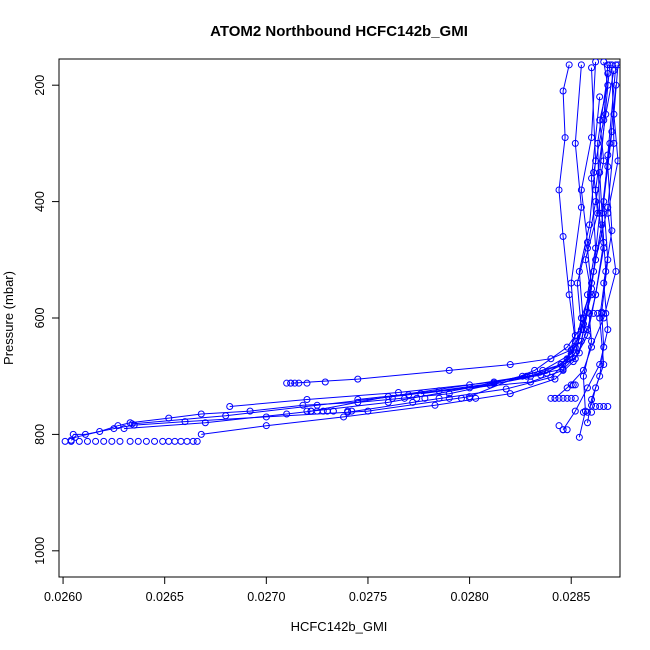 The image size is (650, 650). What do you see at coordinates (46, 320) in the screenshot?
I see `y-axis: 200 400 600 800 1000` at bounding box center [46, 320].